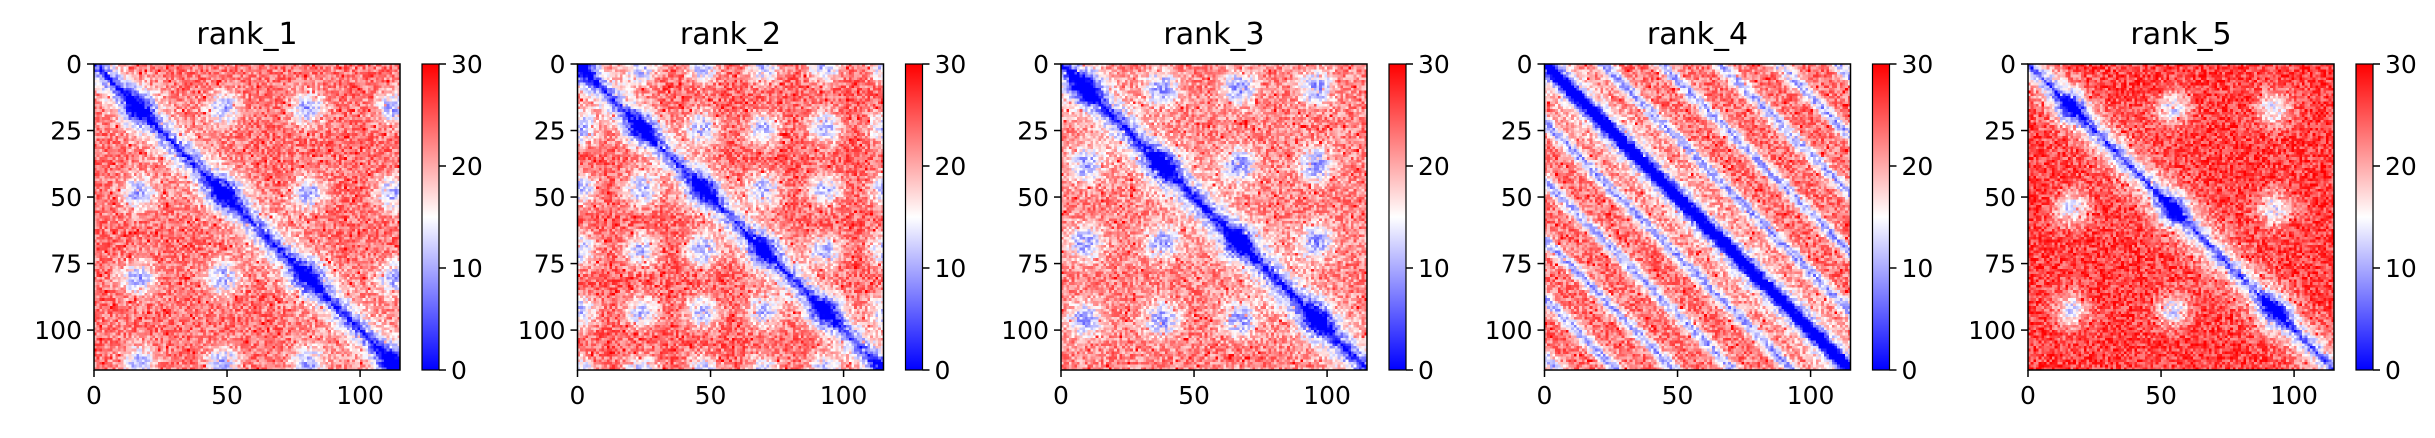 Image resolution: width=2435 pixels, height=438 pixels. What do you see at coordinates (1213, 34) in the screenshot?
I see `chart-title: rank_3` at bounding box center [1213, 34].